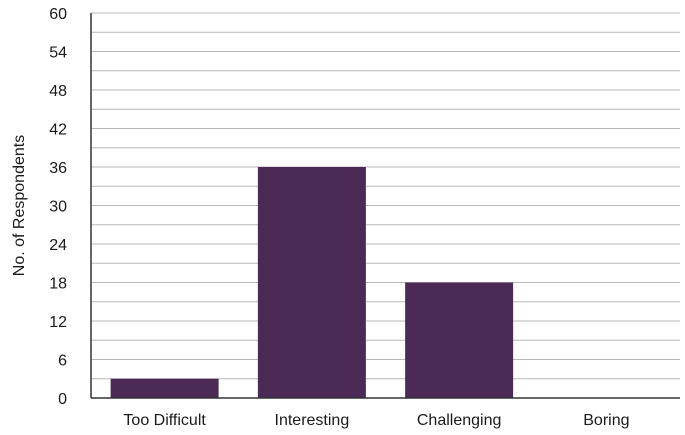 This screenshot has height=435, width=685. Describe the element at coordinates (58, 322) in the screenshot. I see `y-tick-label: 12` at that location.